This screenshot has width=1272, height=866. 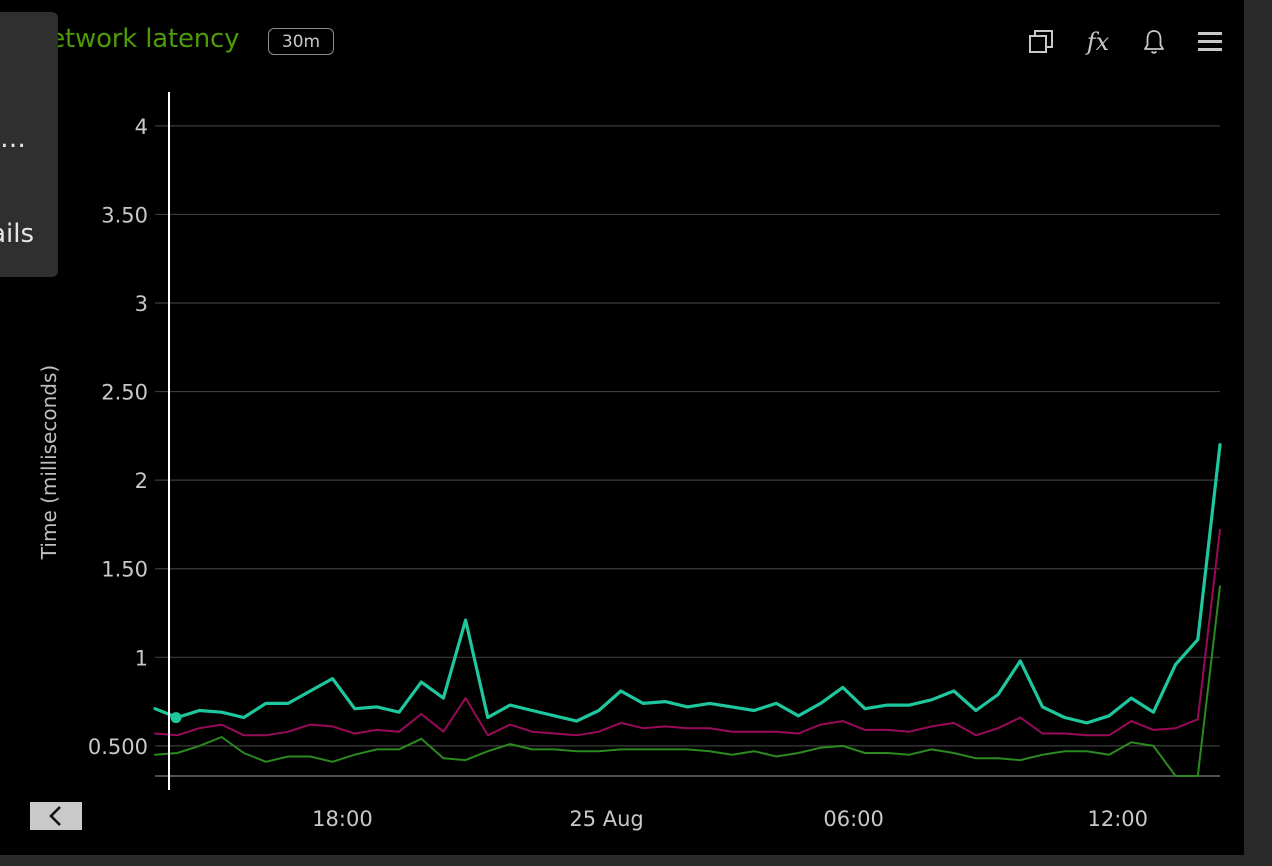 What do you see at coordinates (141, 658) in the screenshot?
I see `y-tick-label: 1` at bounding box center [141, 658].